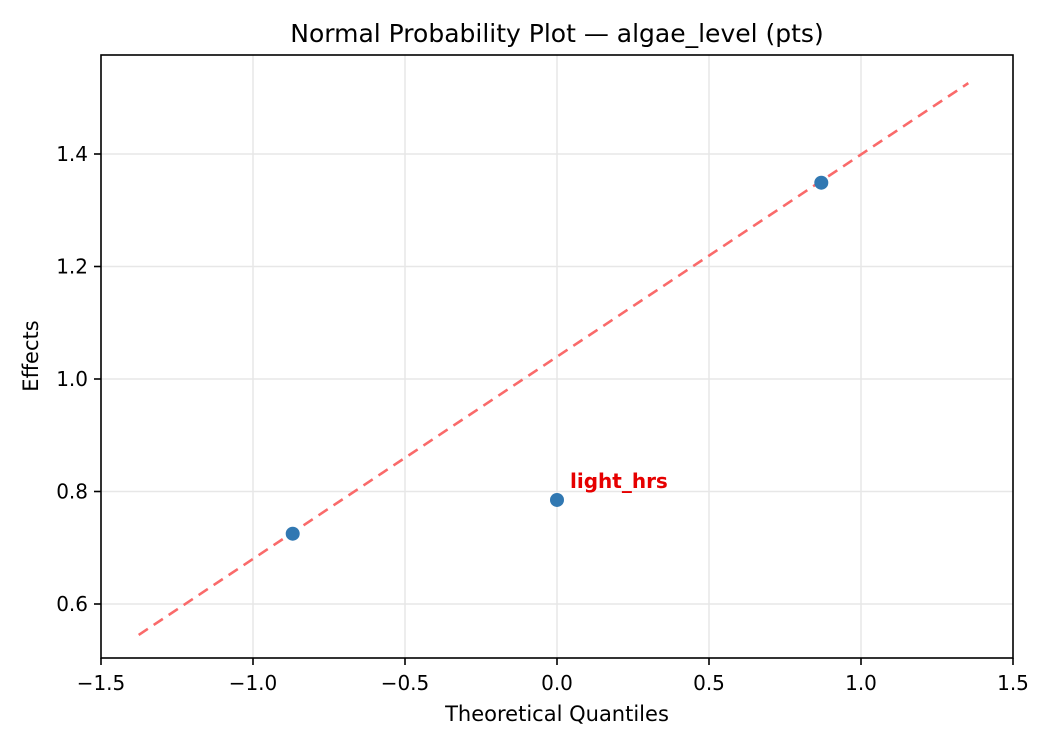  I want to click on y-tick-label: 1.2, so click(72, 267).